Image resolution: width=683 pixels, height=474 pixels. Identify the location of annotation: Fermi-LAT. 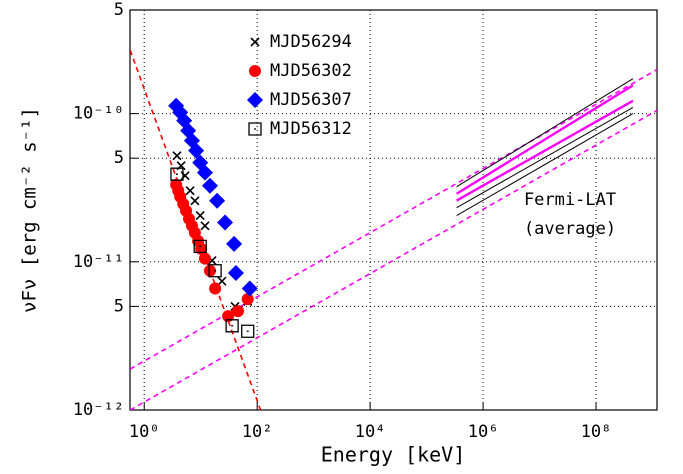
(570, 200).